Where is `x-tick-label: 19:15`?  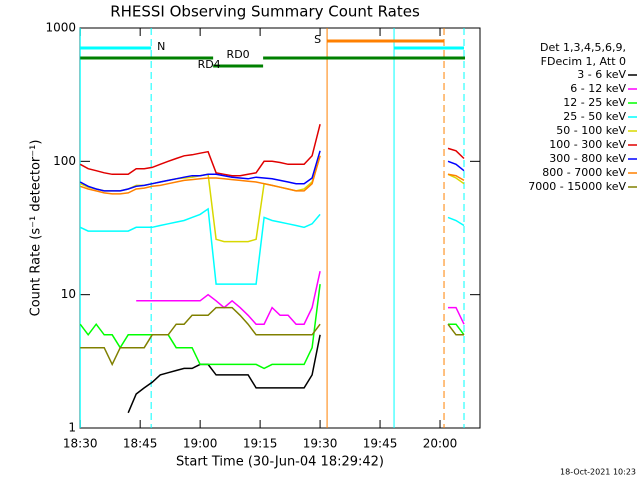
x-tick-label: 19:15 is located at coordinates (260, 444).